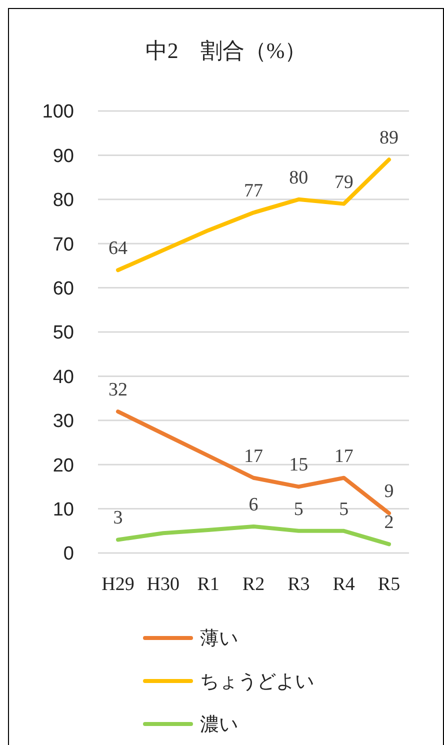 Image resolution: width=444 pixels, height=745 pixels. I want to click on x-tick-label: R1, so click(208, 584).